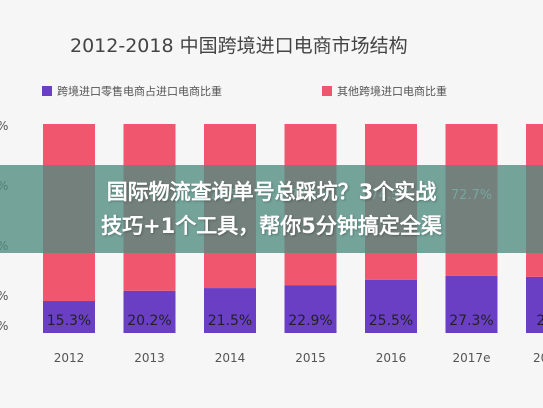 This screenshot has height=408, width=543. I want to click on bar-retail-2013, so click(149, 311).